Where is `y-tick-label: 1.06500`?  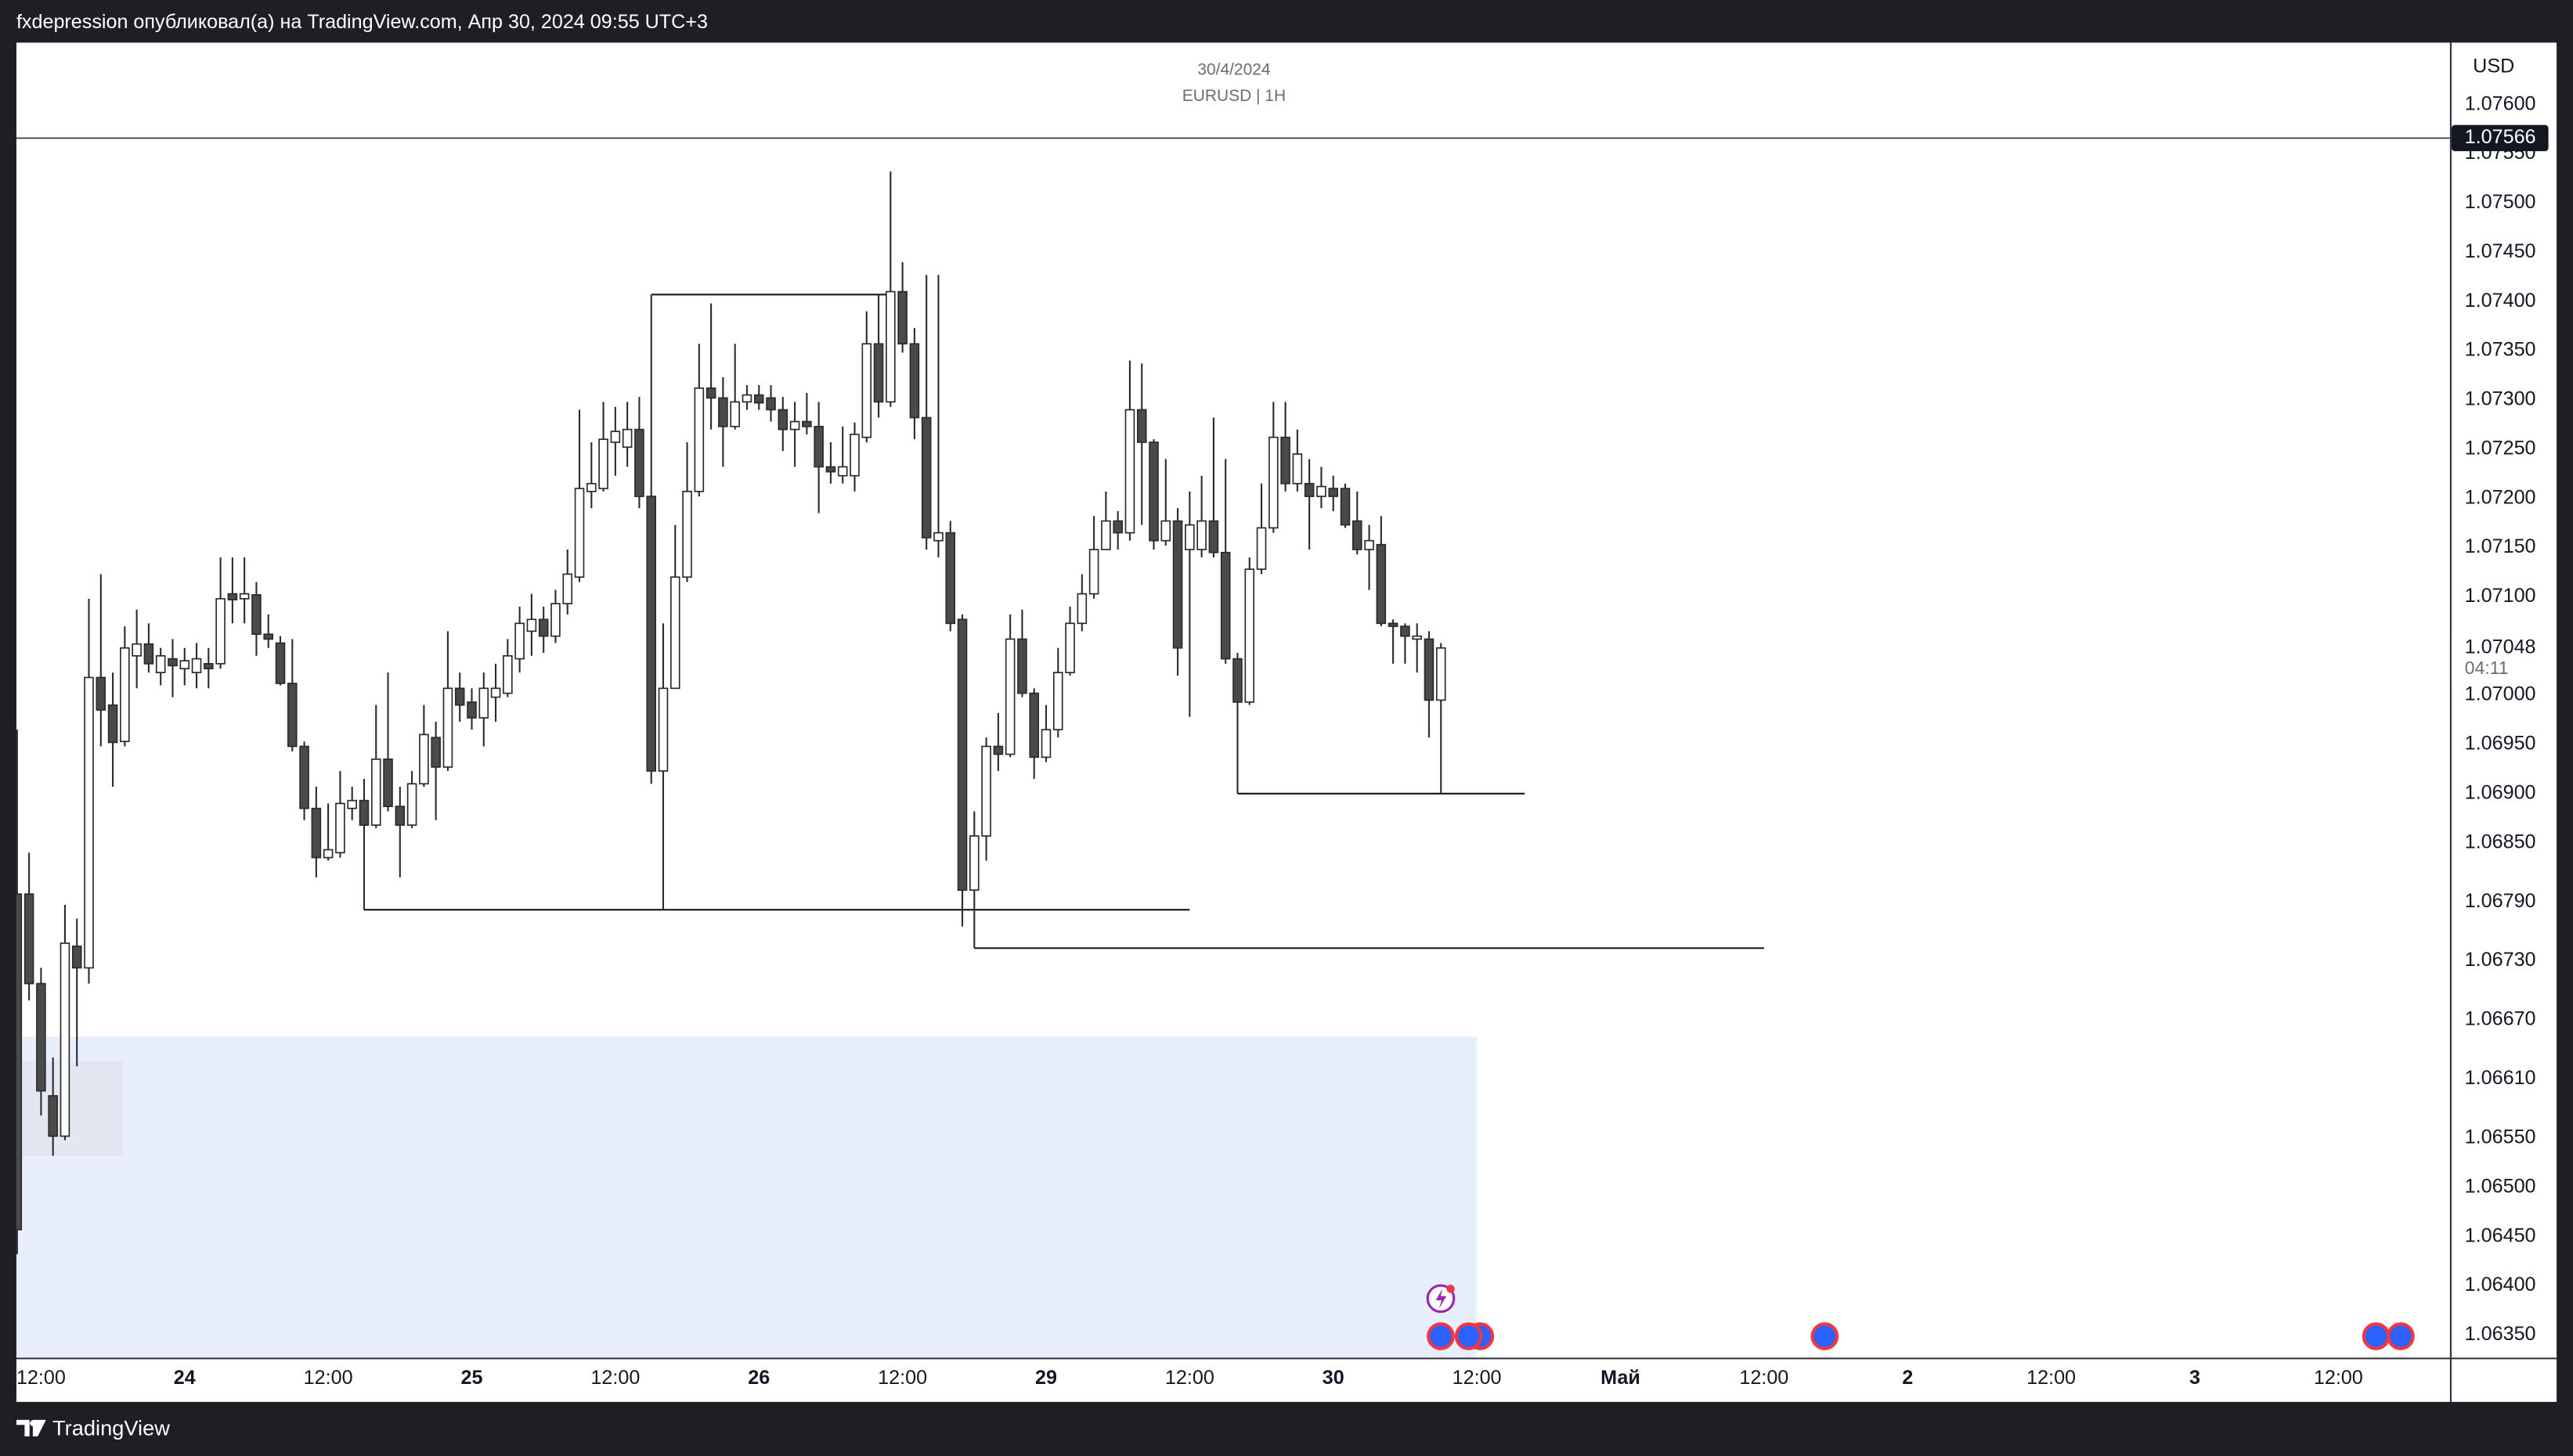
y-tick-label: 1.06500 is located at coordinates (2500, 1186).